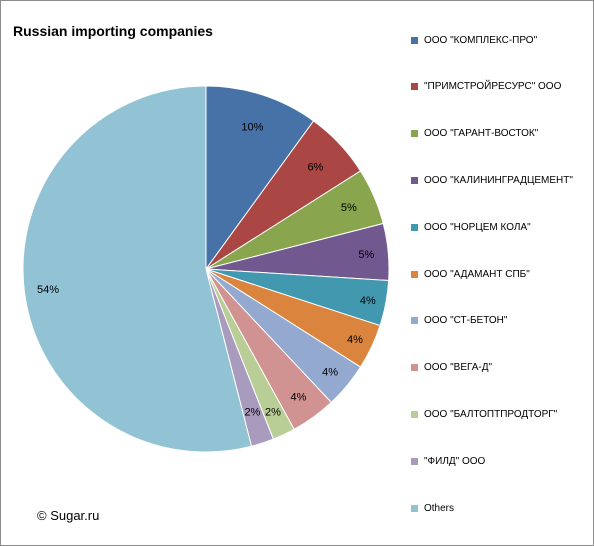 Image resolution: width=594 pixels, height=546 pixels. I want to click on legend-item: ООО "НОРЦЕМ КОЛА", so click(471, 227).